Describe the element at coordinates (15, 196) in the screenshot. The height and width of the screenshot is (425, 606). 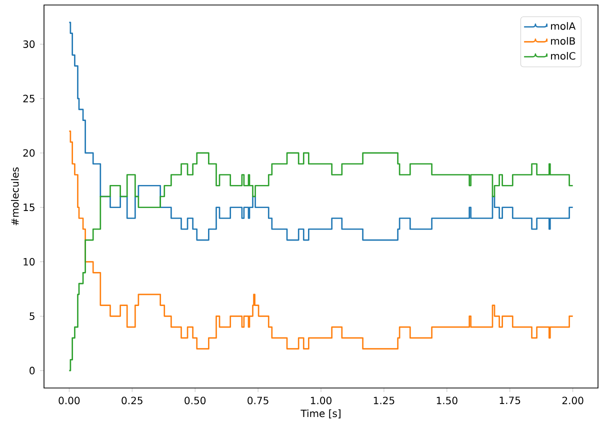
I see `y-axis-title: #molecules` at that location.